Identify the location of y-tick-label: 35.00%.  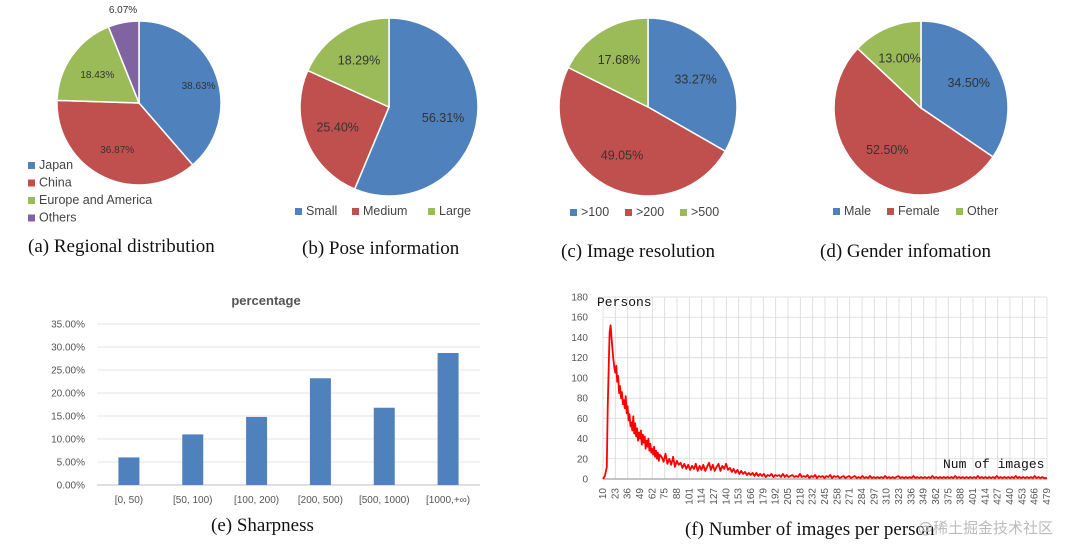
(68, 325).